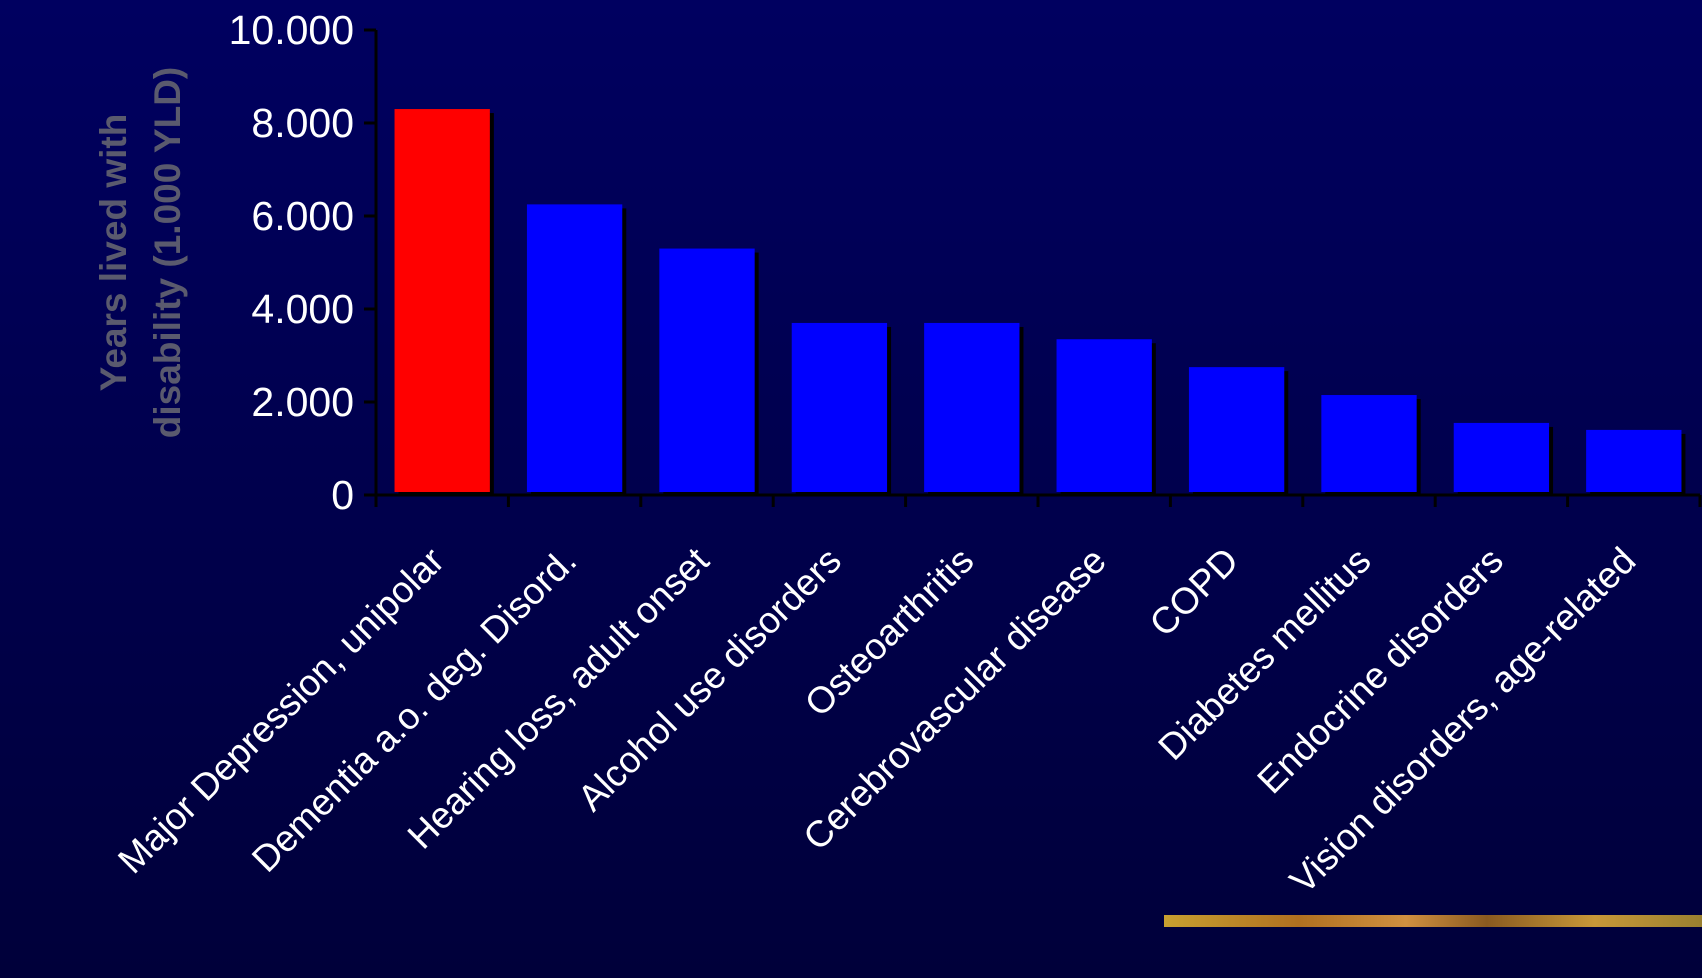  I want to click on category-label: Endocrine disorders, so click(1380, 671).